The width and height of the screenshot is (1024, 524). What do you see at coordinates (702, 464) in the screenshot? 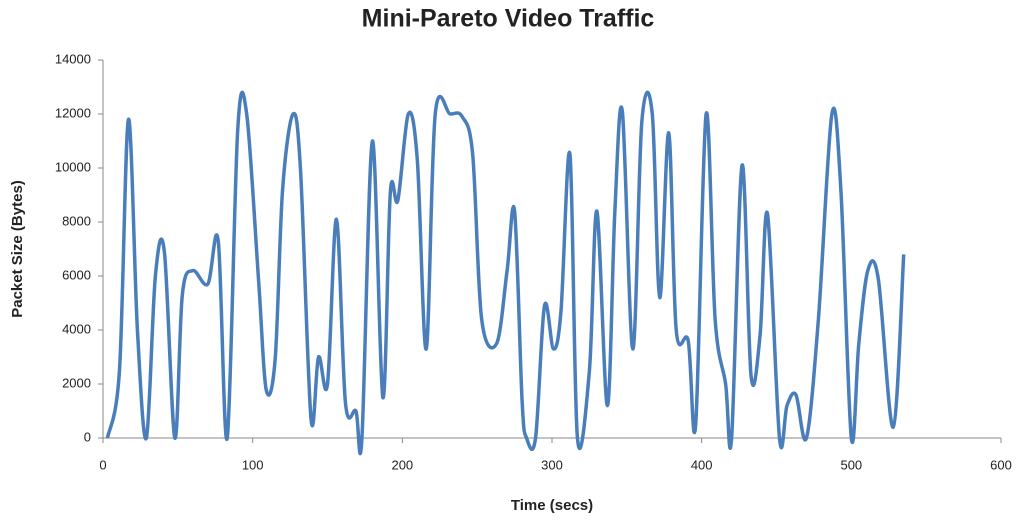
I see `x-tick-label: 400` at bounding box center [702, 464].